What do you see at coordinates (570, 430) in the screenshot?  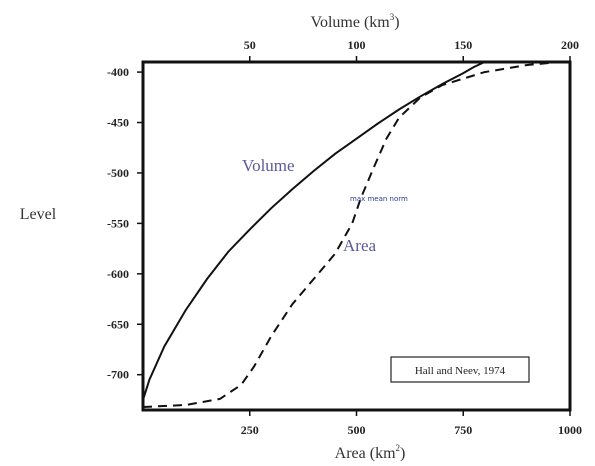 I see `bottom-tick-label: 1000` at bounding box center [570, 430].